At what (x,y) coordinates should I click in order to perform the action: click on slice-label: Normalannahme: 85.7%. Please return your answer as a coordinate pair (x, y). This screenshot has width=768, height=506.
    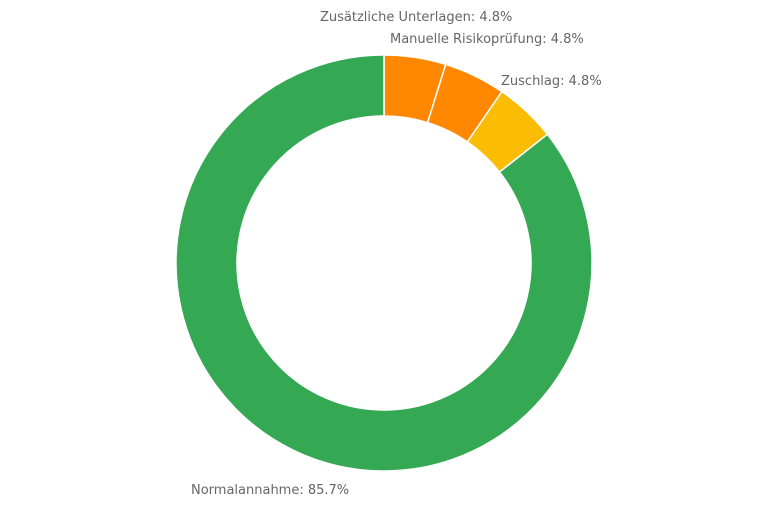
    Looking at the image, I should click on (270, 490).